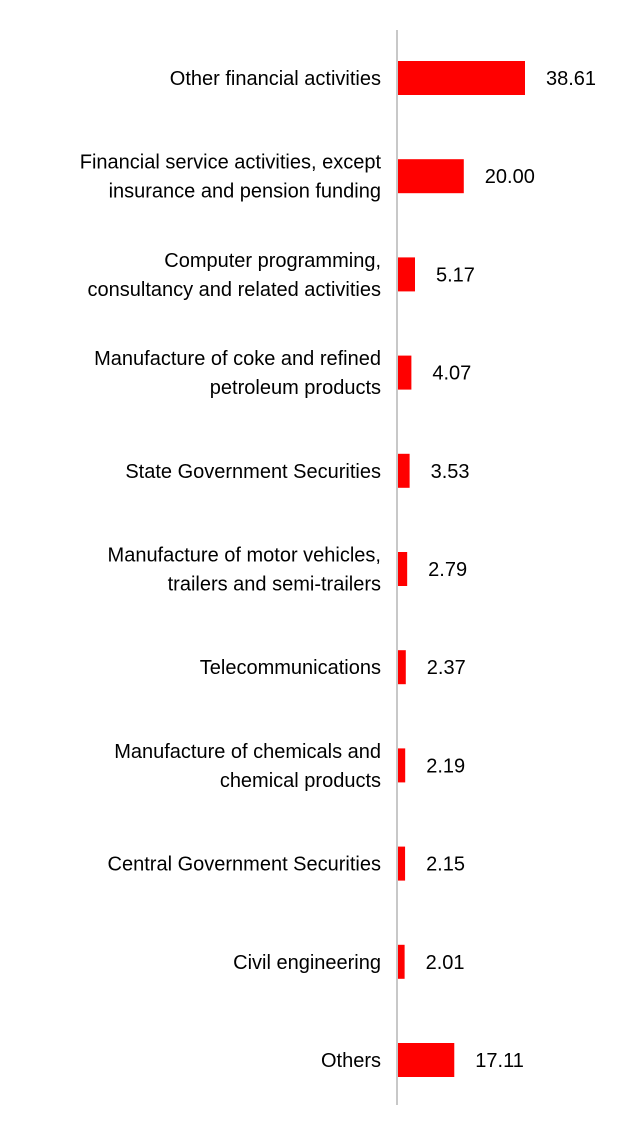  What do you see at coordinates (451, 374) in the screenshot?
I see `value-label: 4.07` at bounding box center [451, 374].